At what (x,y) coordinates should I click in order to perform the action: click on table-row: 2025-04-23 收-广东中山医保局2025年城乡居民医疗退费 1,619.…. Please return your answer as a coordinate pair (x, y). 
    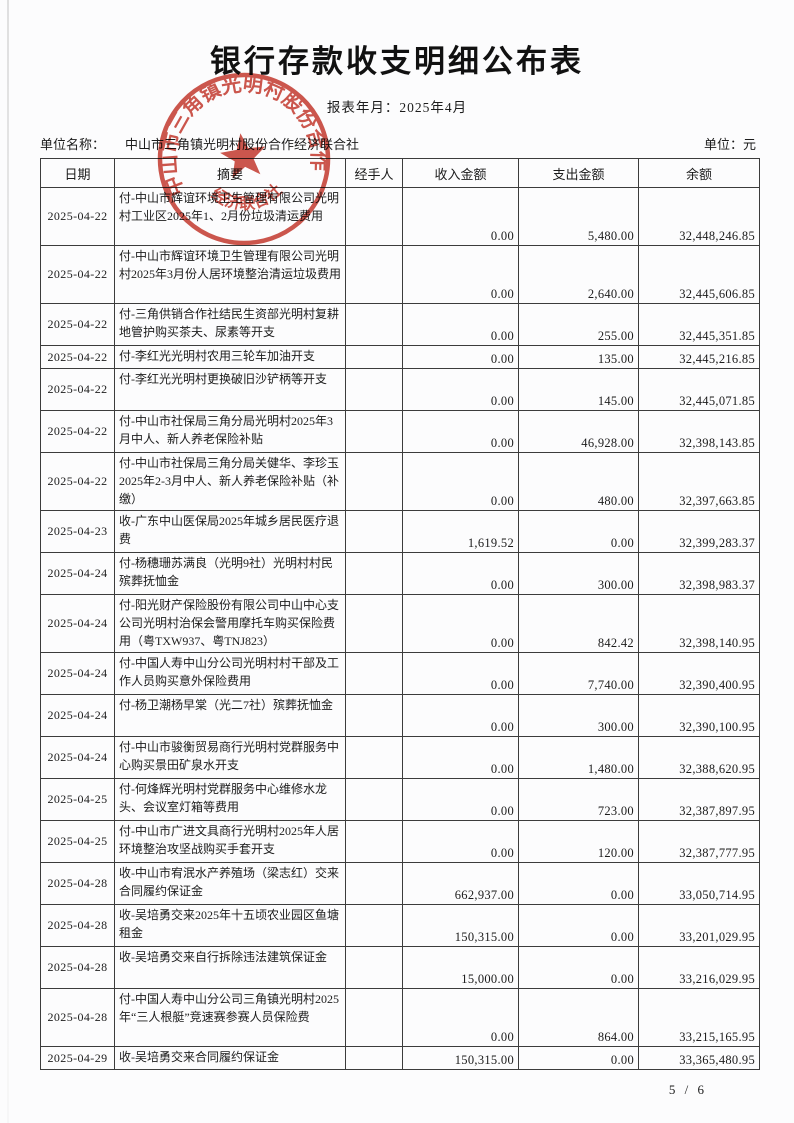
    Looking at the image, I should click on (400, 531).